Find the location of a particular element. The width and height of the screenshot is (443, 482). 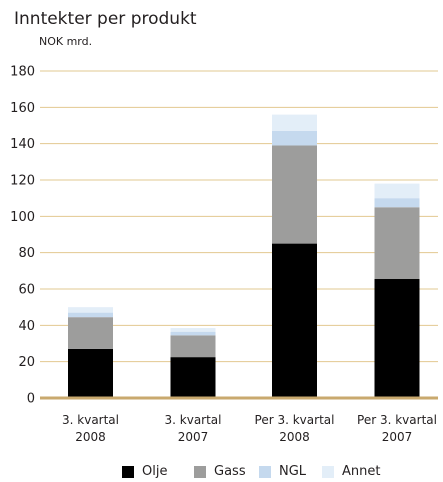

y-tick-label: 120 is located at coordinates (22, 181).